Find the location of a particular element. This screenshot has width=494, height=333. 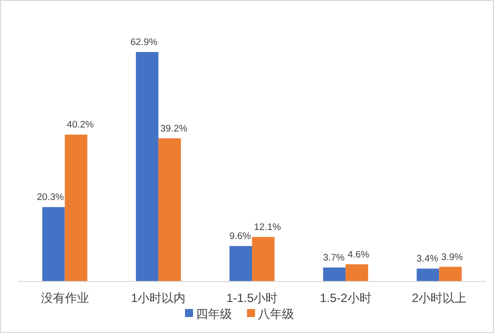

data-label: 3.7% is located at coordinates (334, 258).